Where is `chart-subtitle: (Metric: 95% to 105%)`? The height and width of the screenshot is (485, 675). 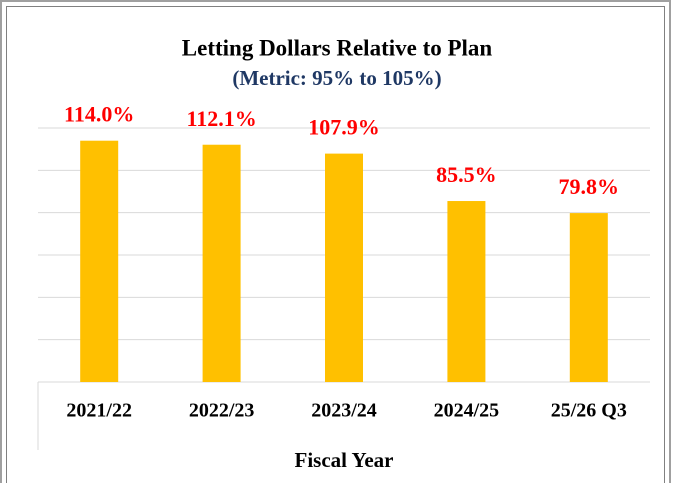 chart-subtitle: (Metric: 95% to 105%) is located at coordinates (336, 78).